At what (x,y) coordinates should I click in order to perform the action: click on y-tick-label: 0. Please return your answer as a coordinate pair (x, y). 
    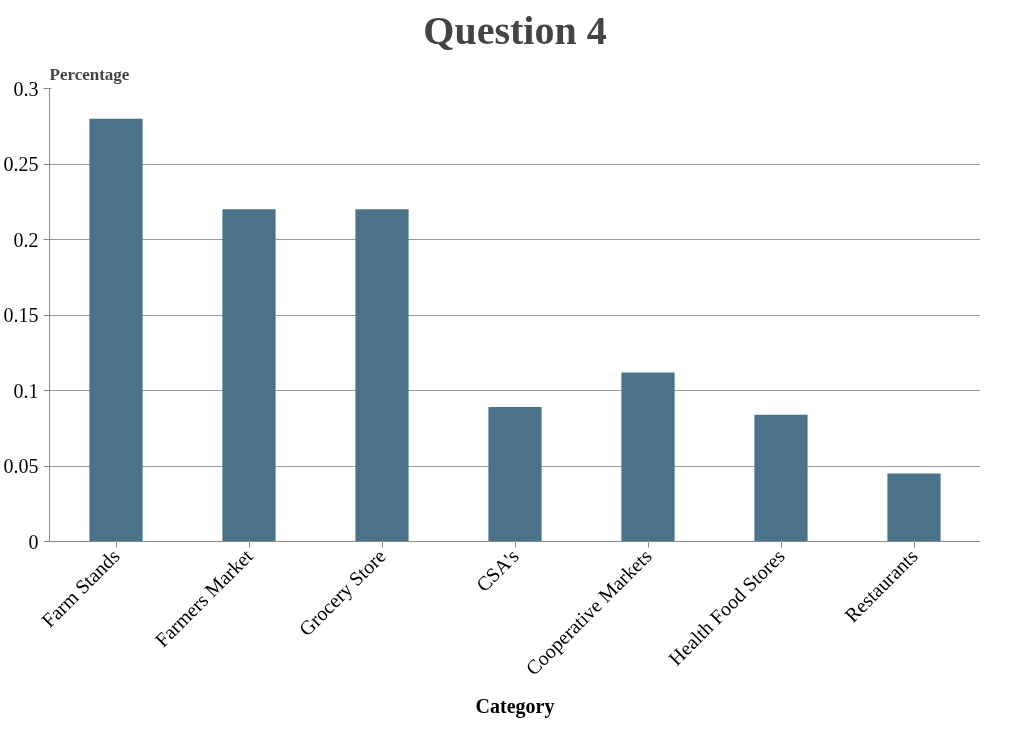
    Looking at the image, I should click on (33, 541).